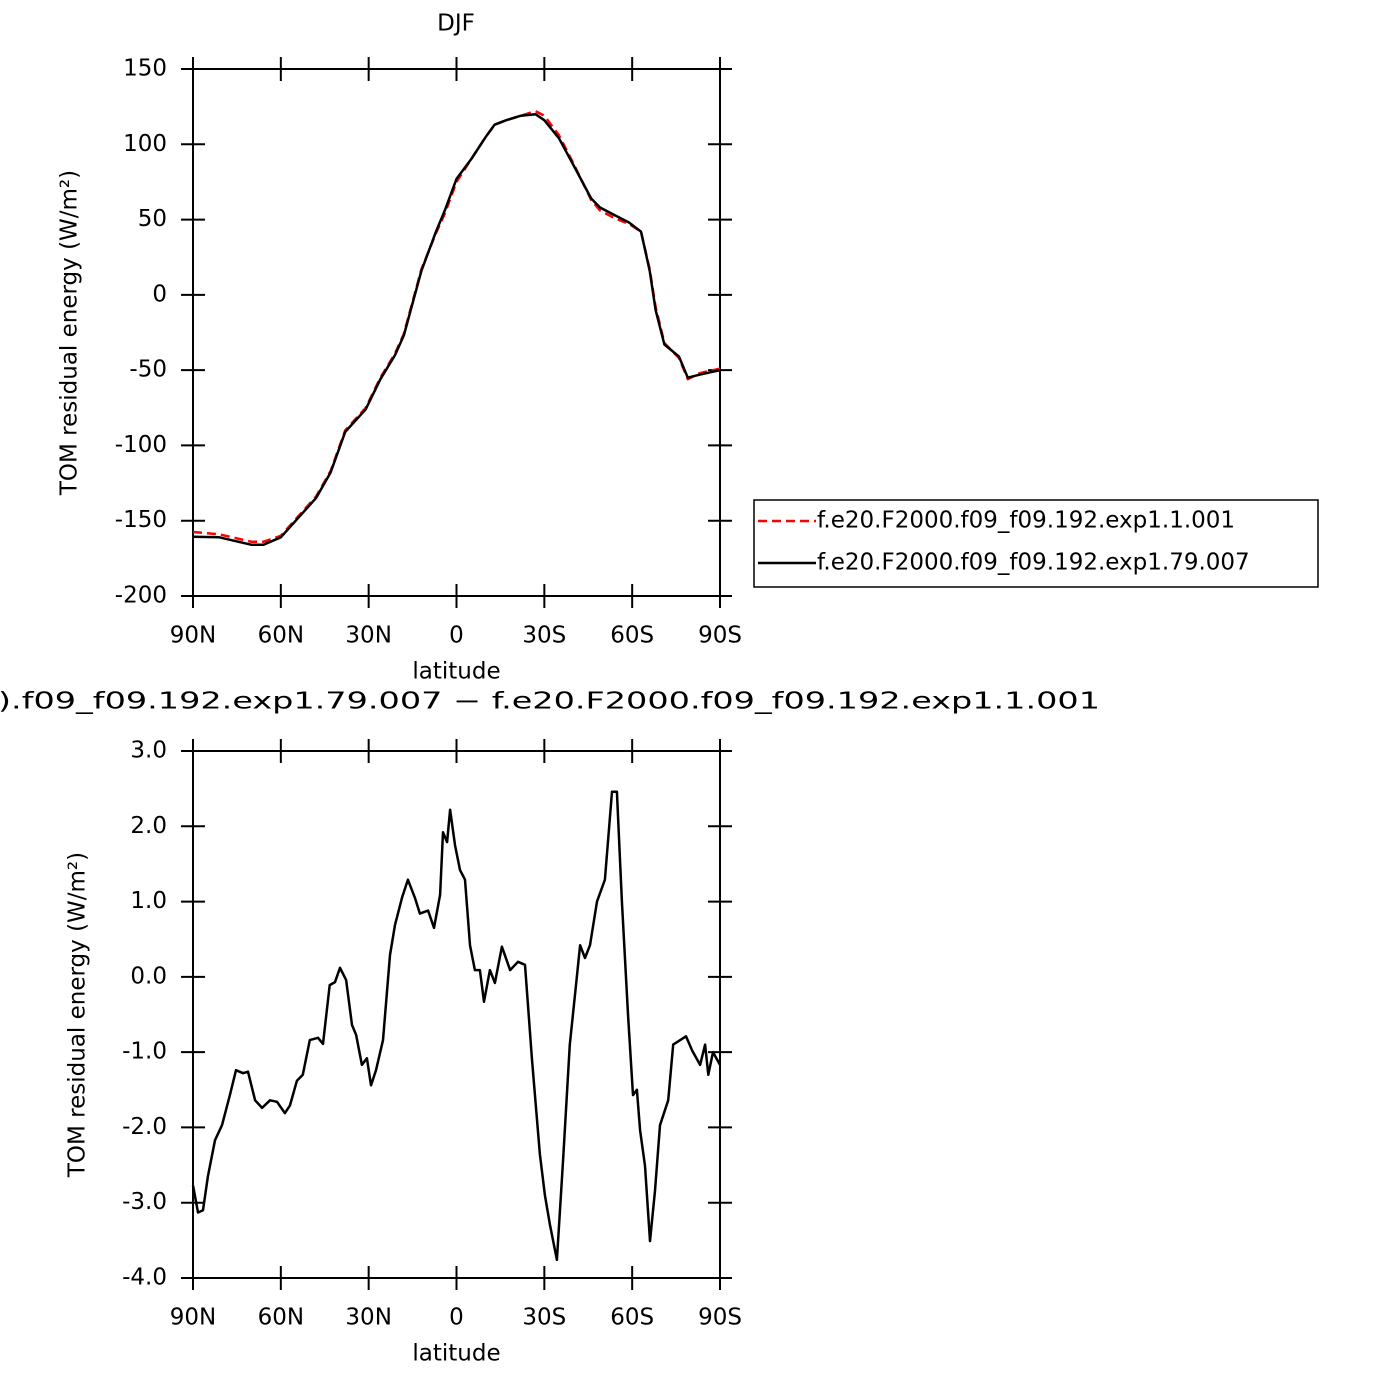  What do you see at coordinates (148, 976) in the screenshot?
I see `y-tick-label: 0.0` at bounding box center [148, 976].